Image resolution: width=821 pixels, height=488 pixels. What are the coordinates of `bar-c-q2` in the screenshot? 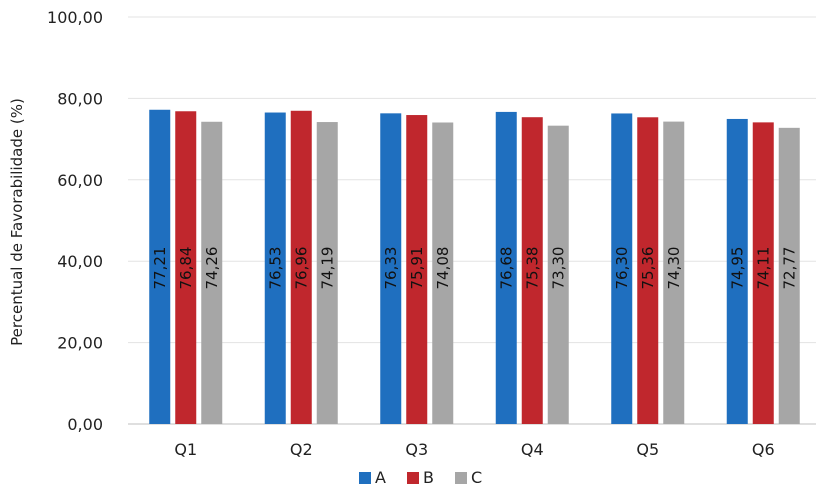 It's located at (327, 273).